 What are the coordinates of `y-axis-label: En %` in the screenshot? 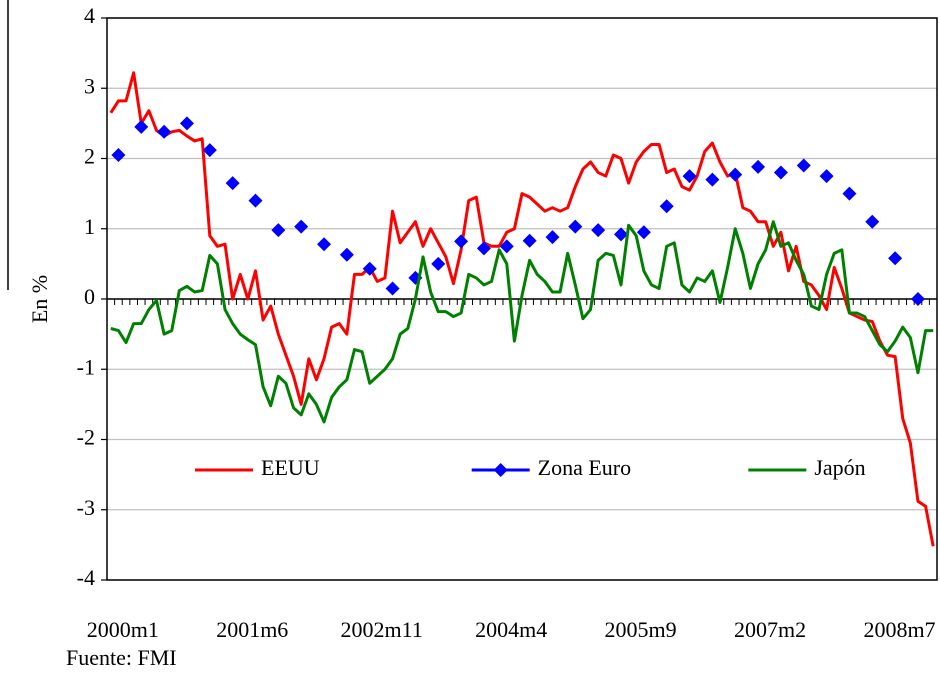 It's located at (39, 299).